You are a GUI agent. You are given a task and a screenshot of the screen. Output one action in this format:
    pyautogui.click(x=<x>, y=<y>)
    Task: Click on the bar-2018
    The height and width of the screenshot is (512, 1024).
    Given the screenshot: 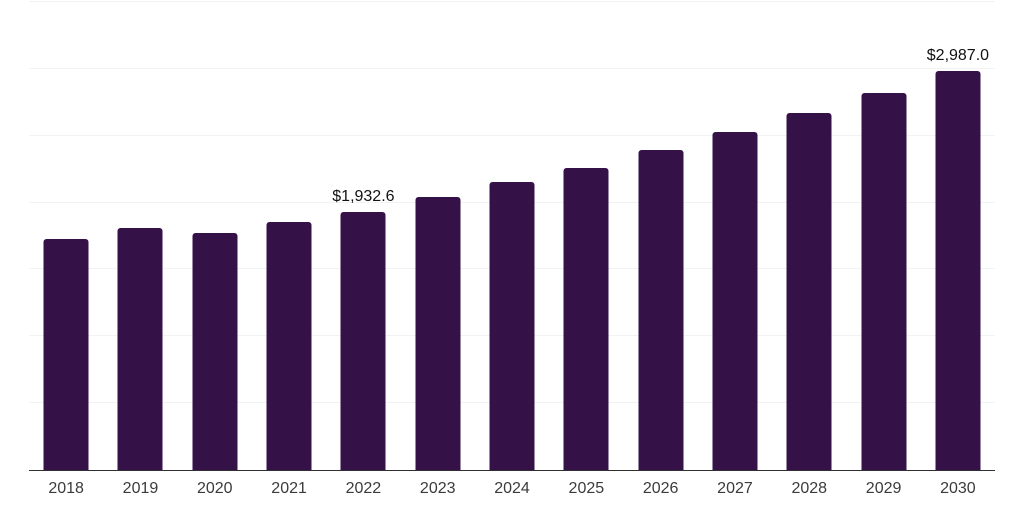 What is the action you would take?
    pyautogui.click(x=66, y=354)
    